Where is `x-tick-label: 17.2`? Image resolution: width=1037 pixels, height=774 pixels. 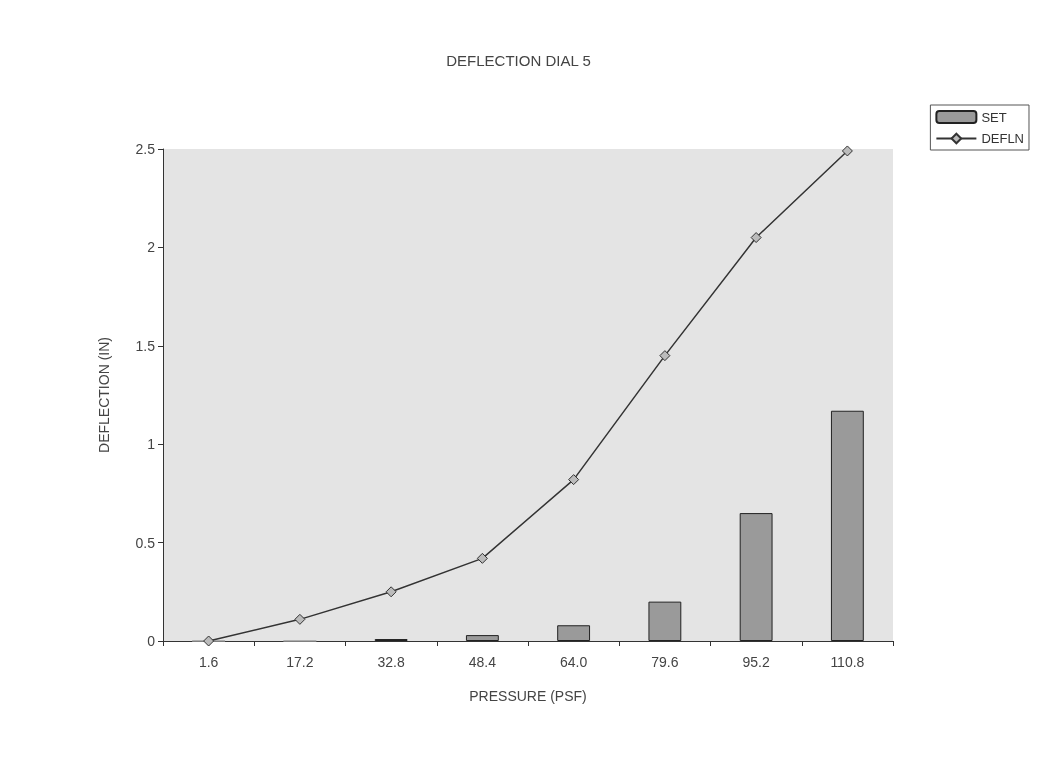 x-tick-label: 17.2 is located at coordinates (300, 662).